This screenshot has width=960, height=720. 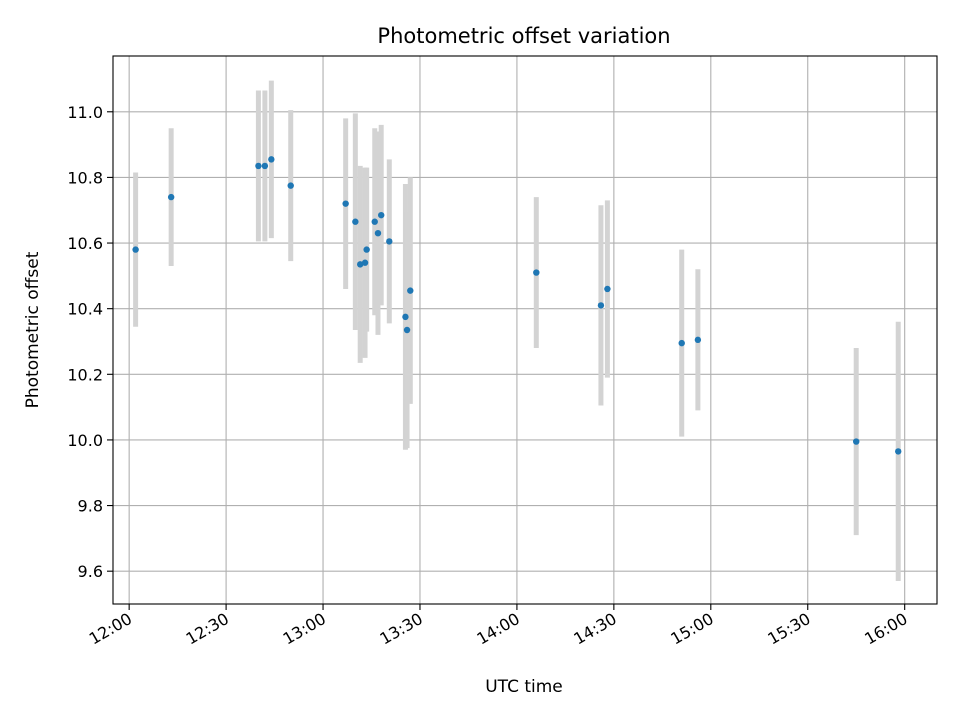 What do you see at coordinates (90, 571) in the screenshot?
I see `y-tick-label: 9.6` at bounding box center [90, 571].